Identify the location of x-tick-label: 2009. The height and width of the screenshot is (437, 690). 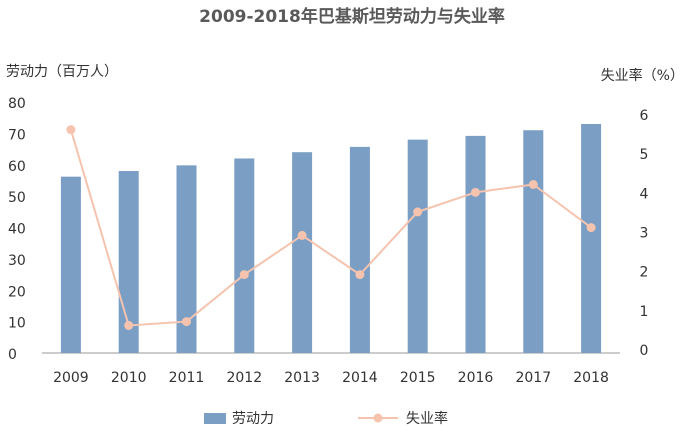
(71, 378).